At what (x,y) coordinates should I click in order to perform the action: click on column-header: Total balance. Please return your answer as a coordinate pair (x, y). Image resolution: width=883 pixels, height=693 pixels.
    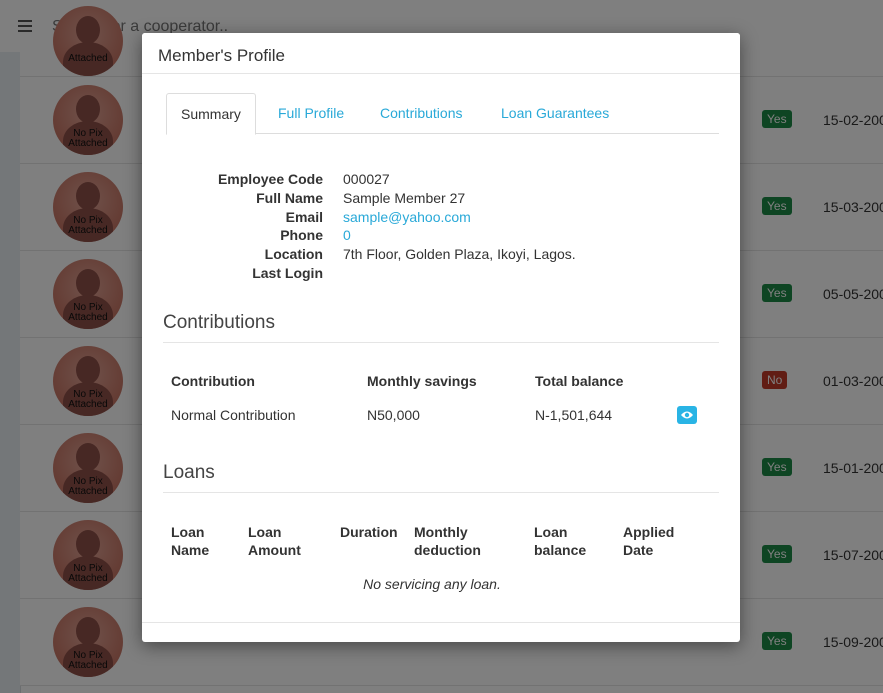
    Looking at the image, I should click on (579, 381).